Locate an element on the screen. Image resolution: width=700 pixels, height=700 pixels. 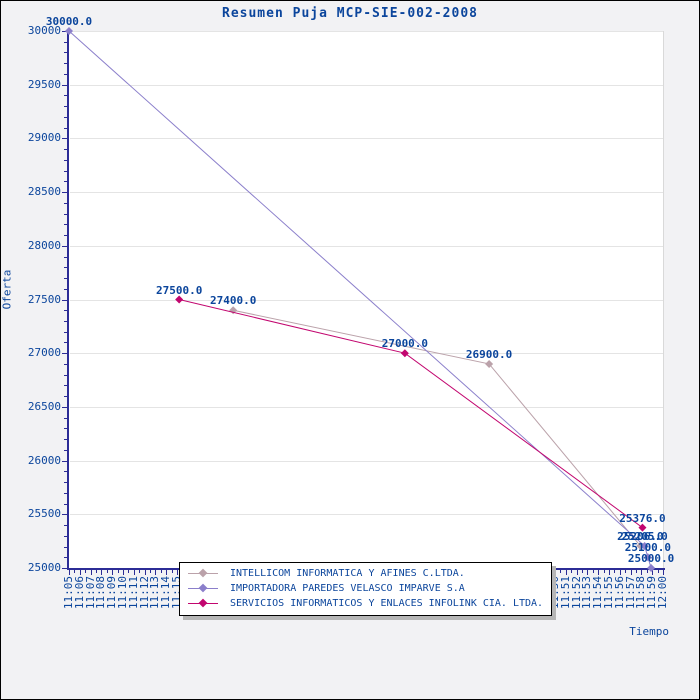
y-tick-label: 25000 is located at coordinates (44, 567).